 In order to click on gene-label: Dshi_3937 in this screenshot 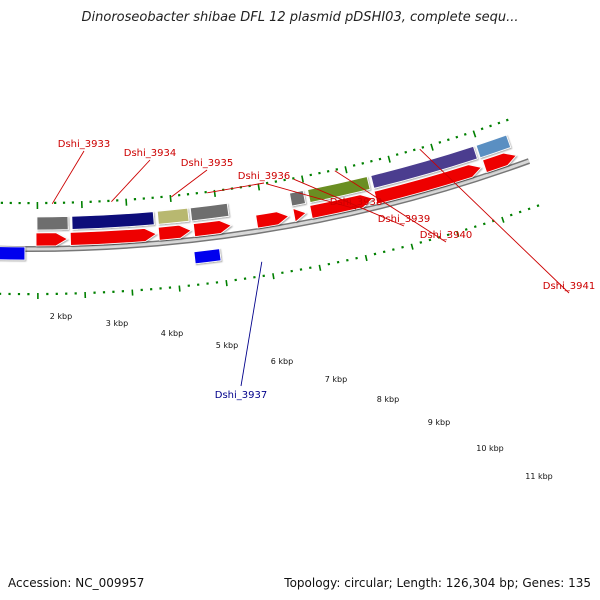, I will do `click(241, 395)`.